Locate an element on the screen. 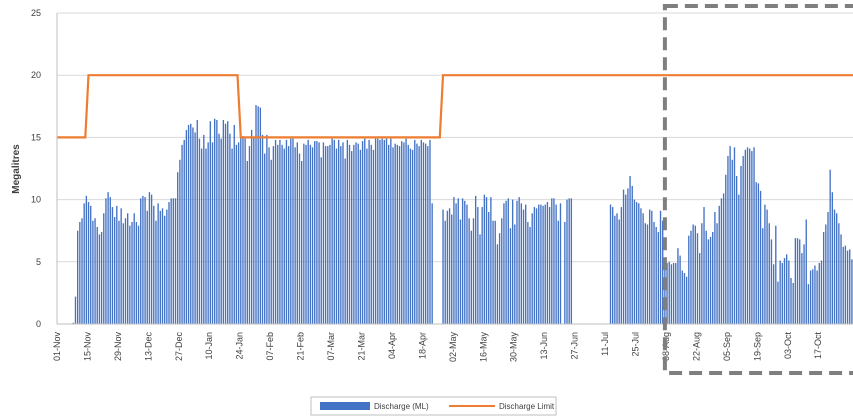 Image resolution: width=853 pixels, height=418 pixels. y-tick-label: 0 is located at coordinates (38, 324).